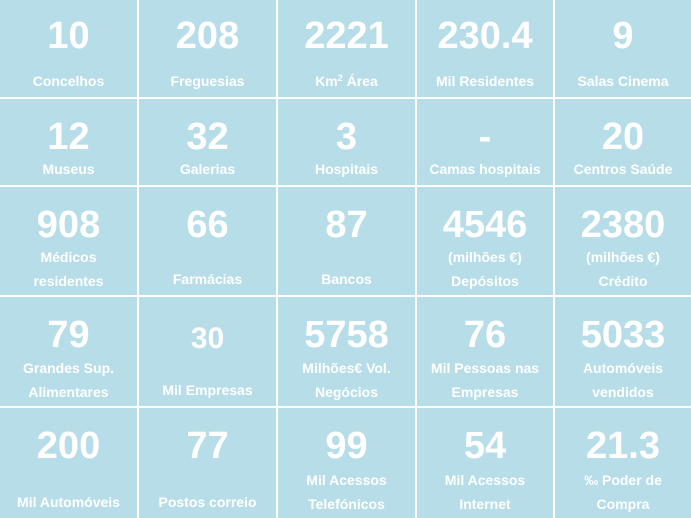 This screenshot has width=691, height=518. I want to click on stat-tile: 3 Hospitais, so click(346, 142).